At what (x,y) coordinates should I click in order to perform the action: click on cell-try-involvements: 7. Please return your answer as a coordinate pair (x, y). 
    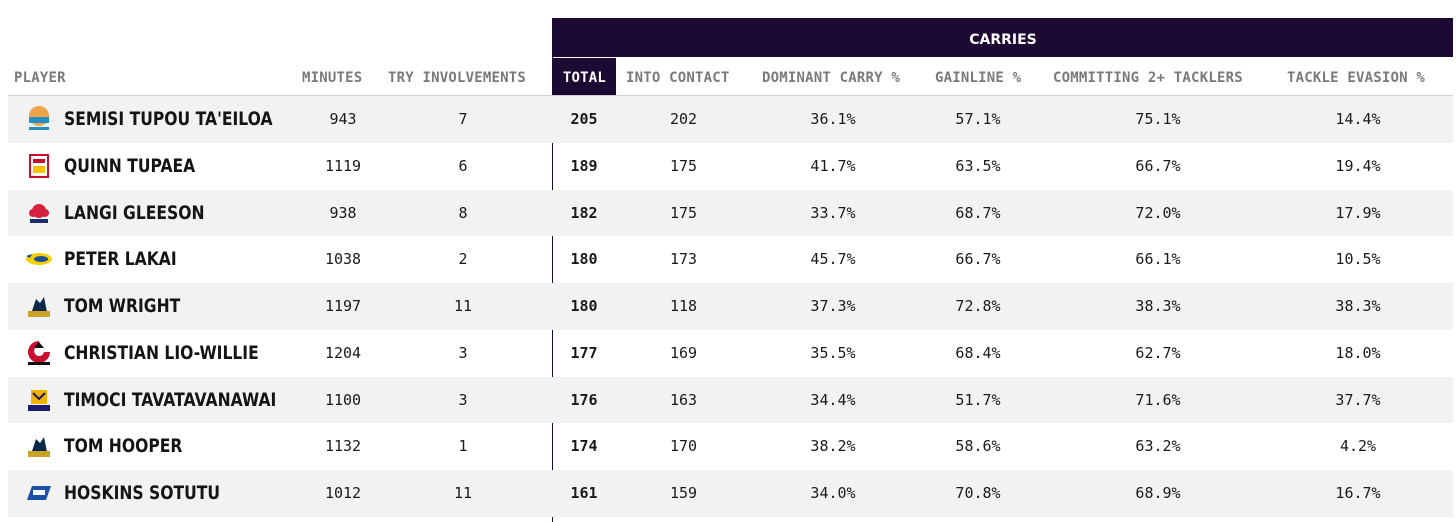
    Looking at the image, I should click on (463, 119).